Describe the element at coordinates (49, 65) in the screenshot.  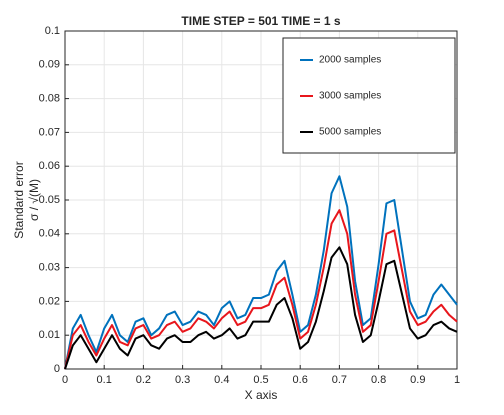
I see `y-tick-label: 0.09` at that location.